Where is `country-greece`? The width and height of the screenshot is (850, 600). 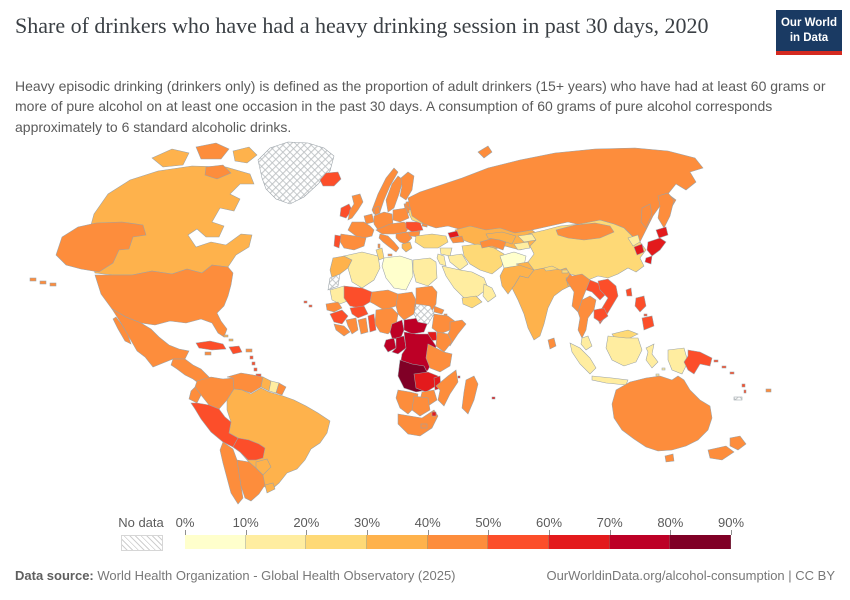
country-greece is located at coordinates (407, 247).